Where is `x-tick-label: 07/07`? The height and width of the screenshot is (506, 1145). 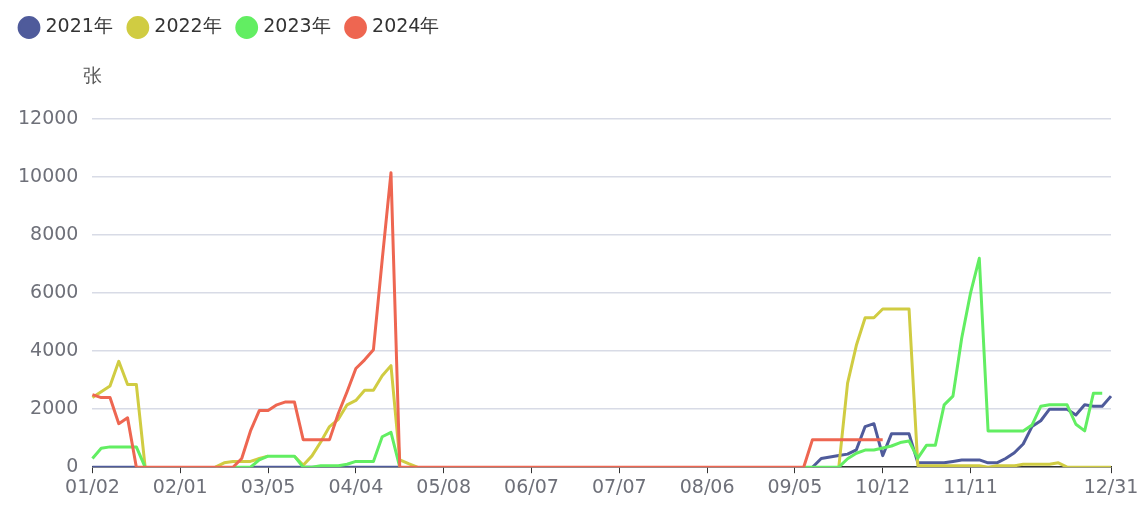
x-tick-label: 07/07 is located at coordinates (619, 485).